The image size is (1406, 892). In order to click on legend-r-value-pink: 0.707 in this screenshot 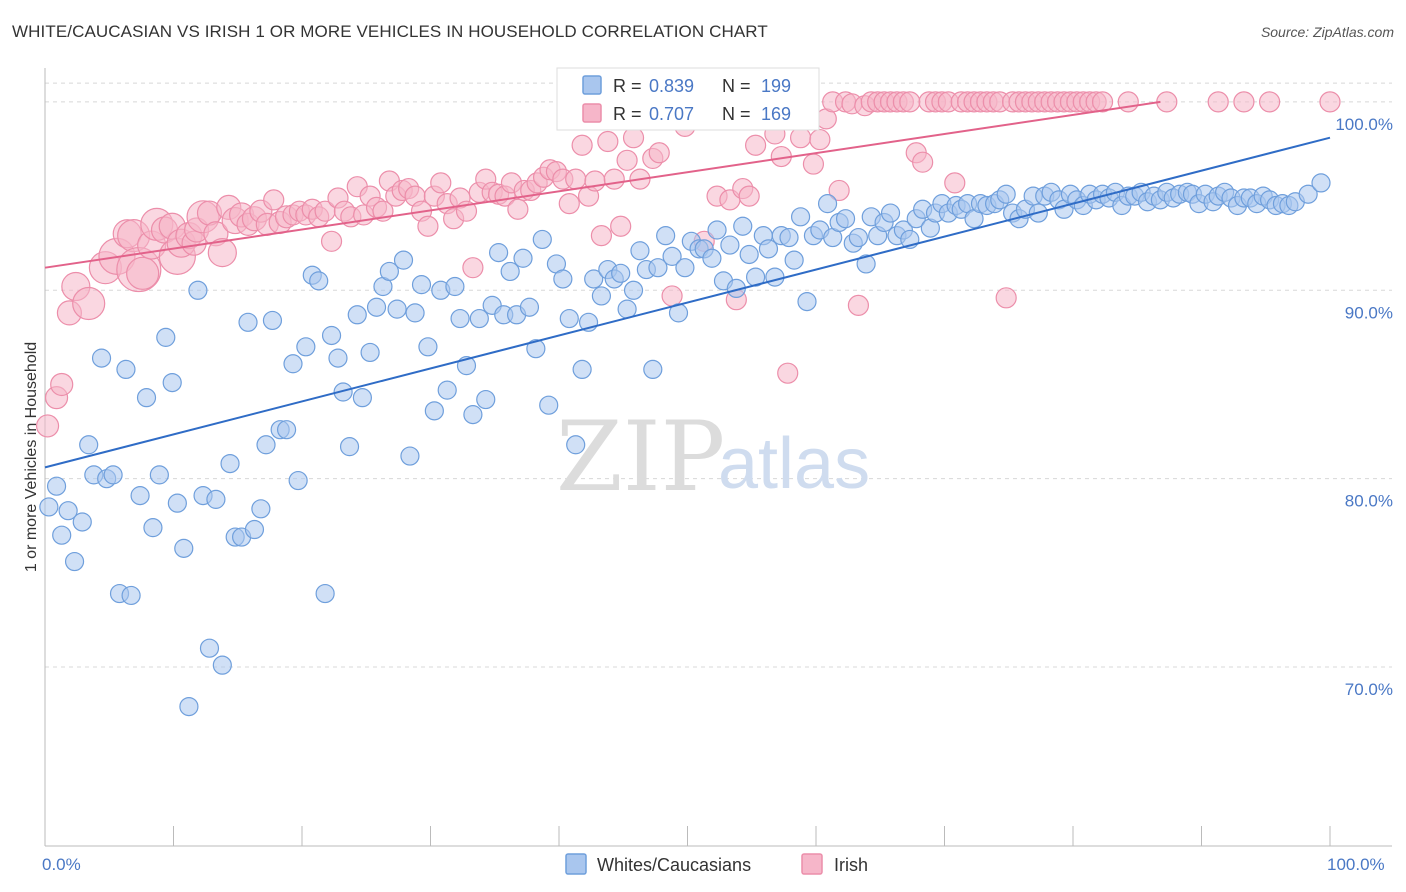, I will do `click(671, 114)`.